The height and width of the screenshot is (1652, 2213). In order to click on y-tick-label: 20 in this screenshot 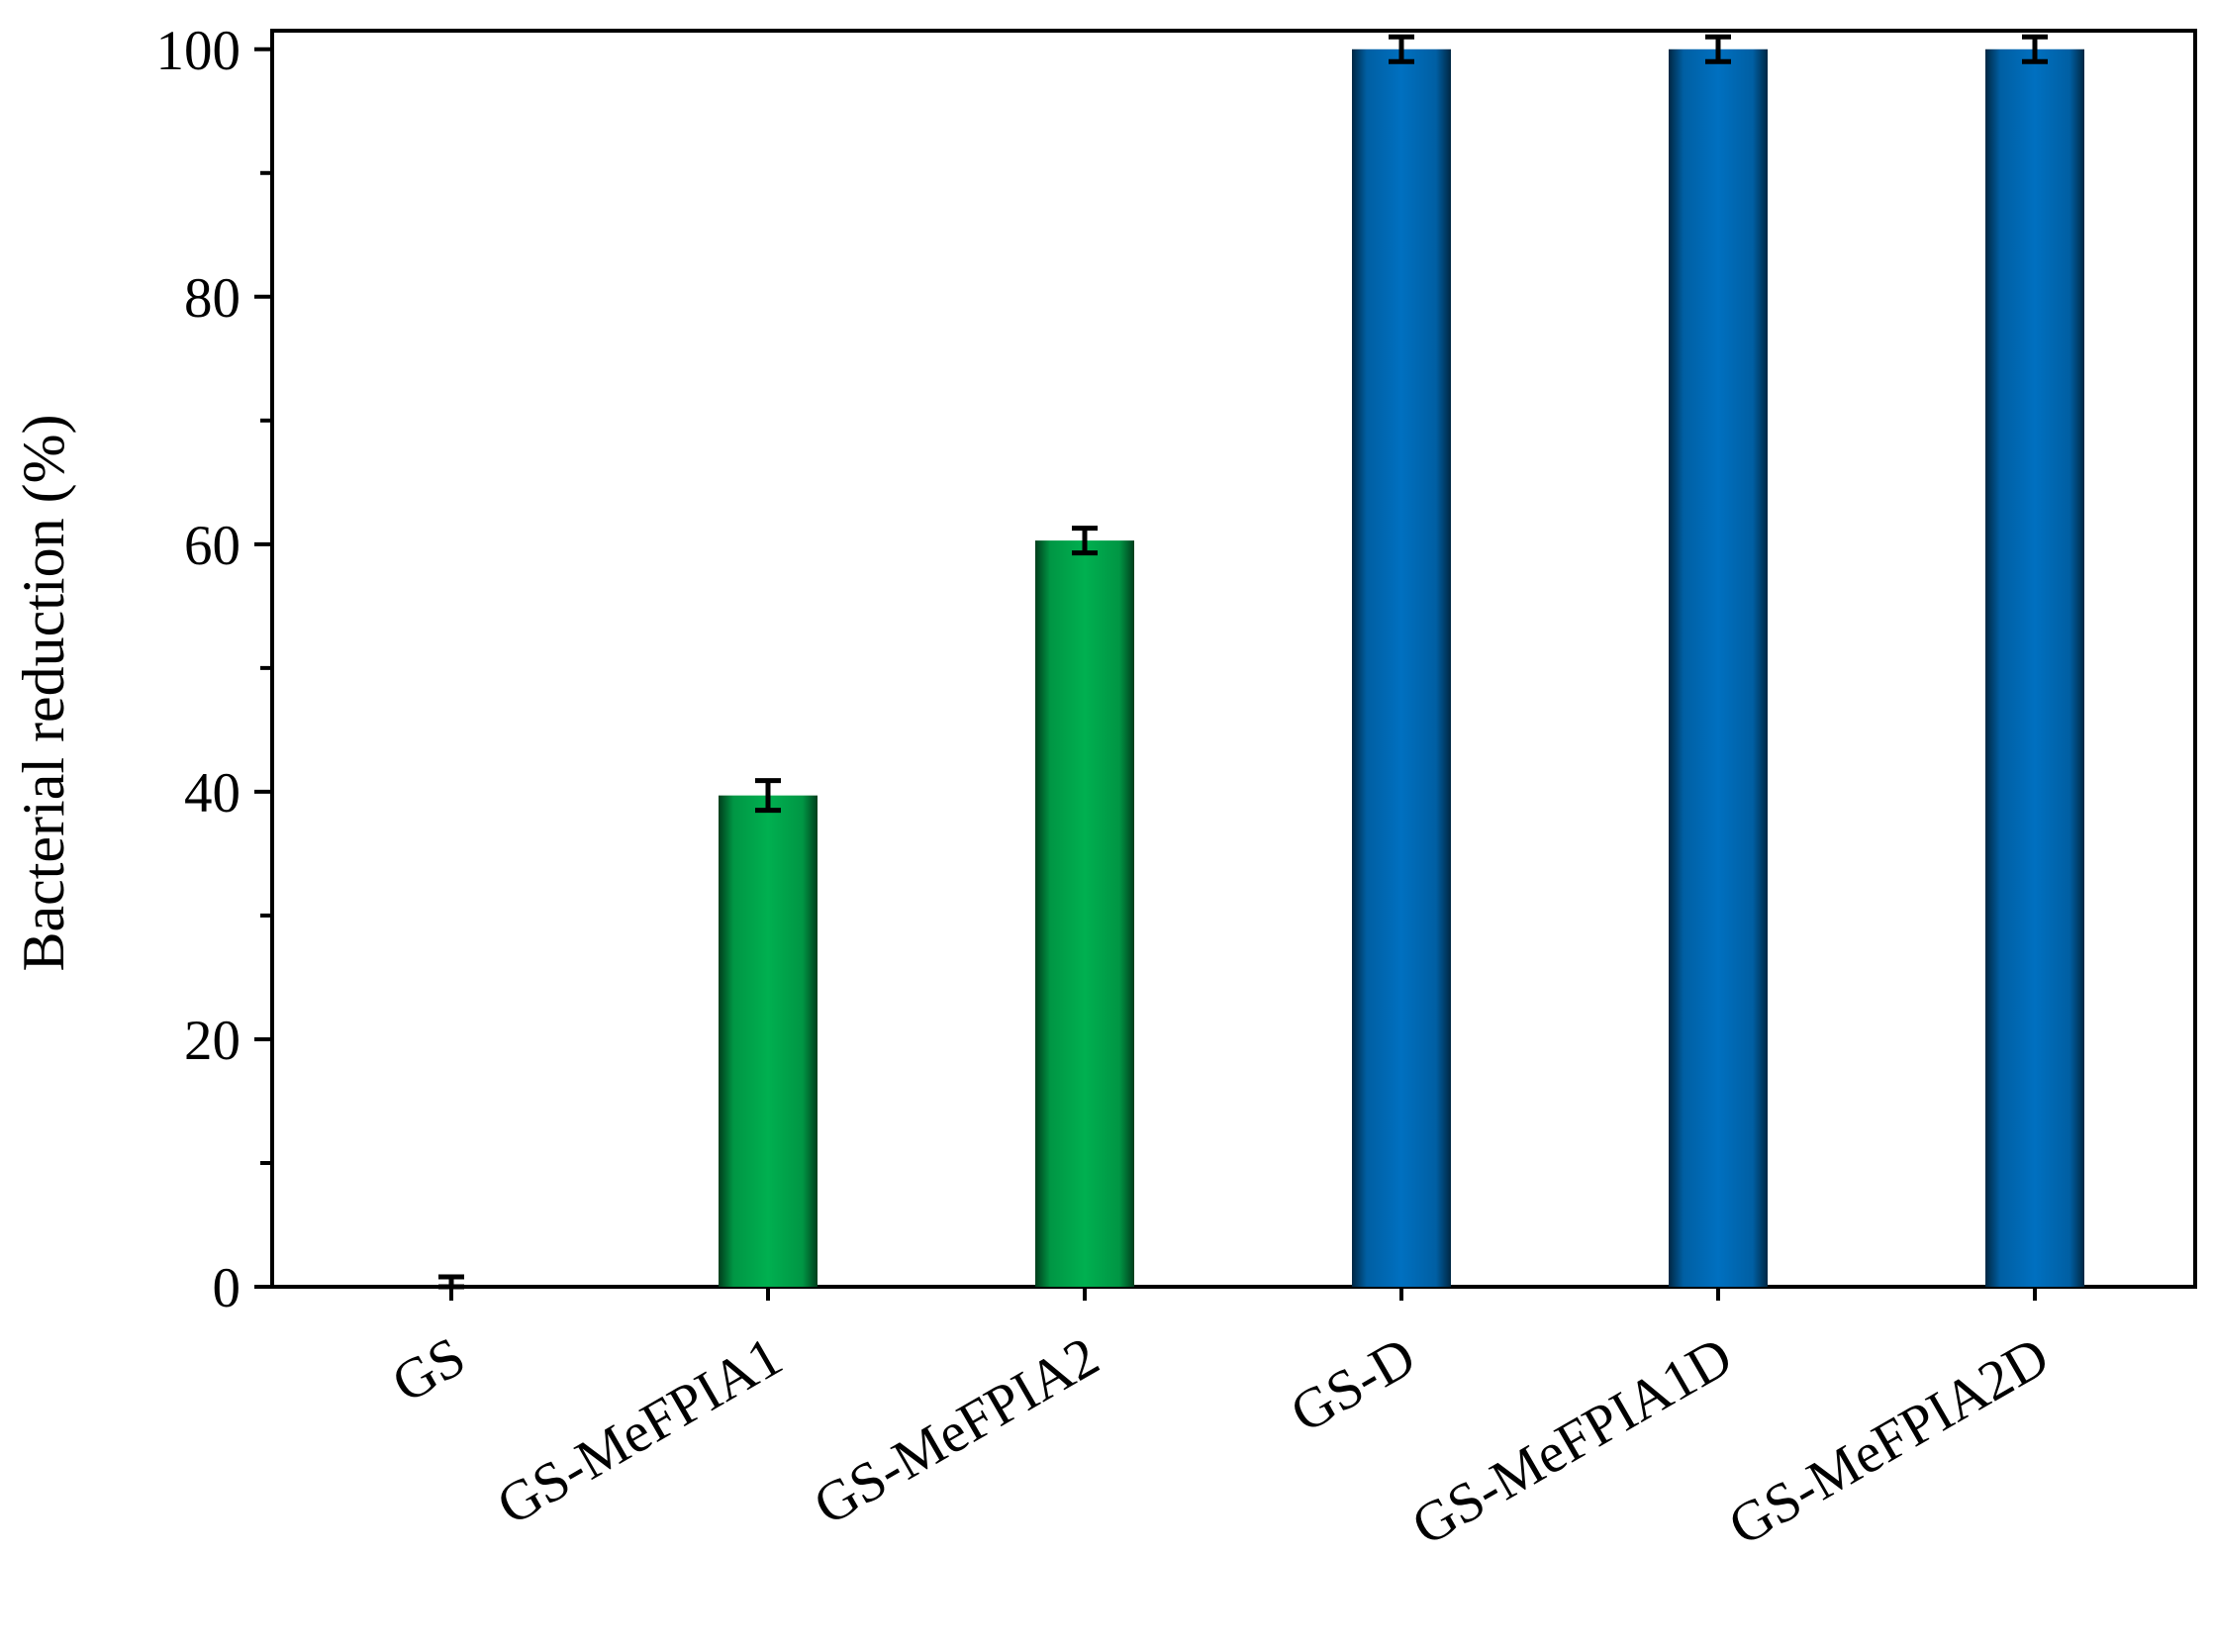, I will do `click(212, 1041)`.